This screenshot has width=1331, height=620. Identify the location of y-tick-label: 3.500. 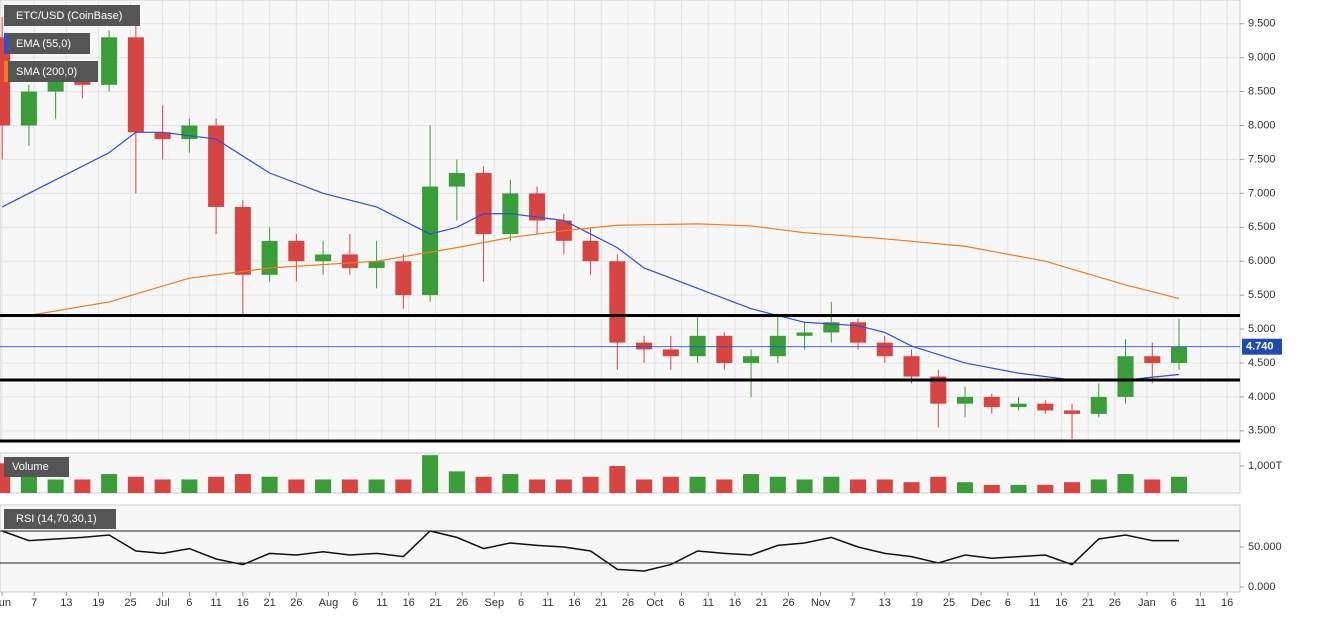
(1262, 431).